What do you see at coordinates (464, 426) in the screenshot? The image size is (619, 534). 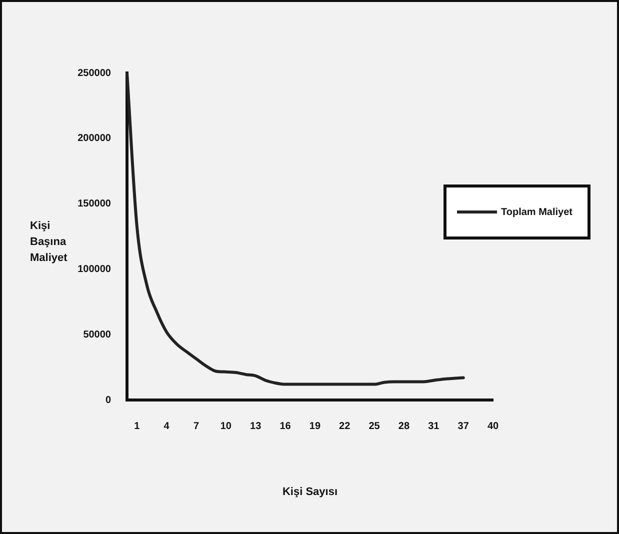 I see `x-tick-label: 37` at bounding box center [464, 426].